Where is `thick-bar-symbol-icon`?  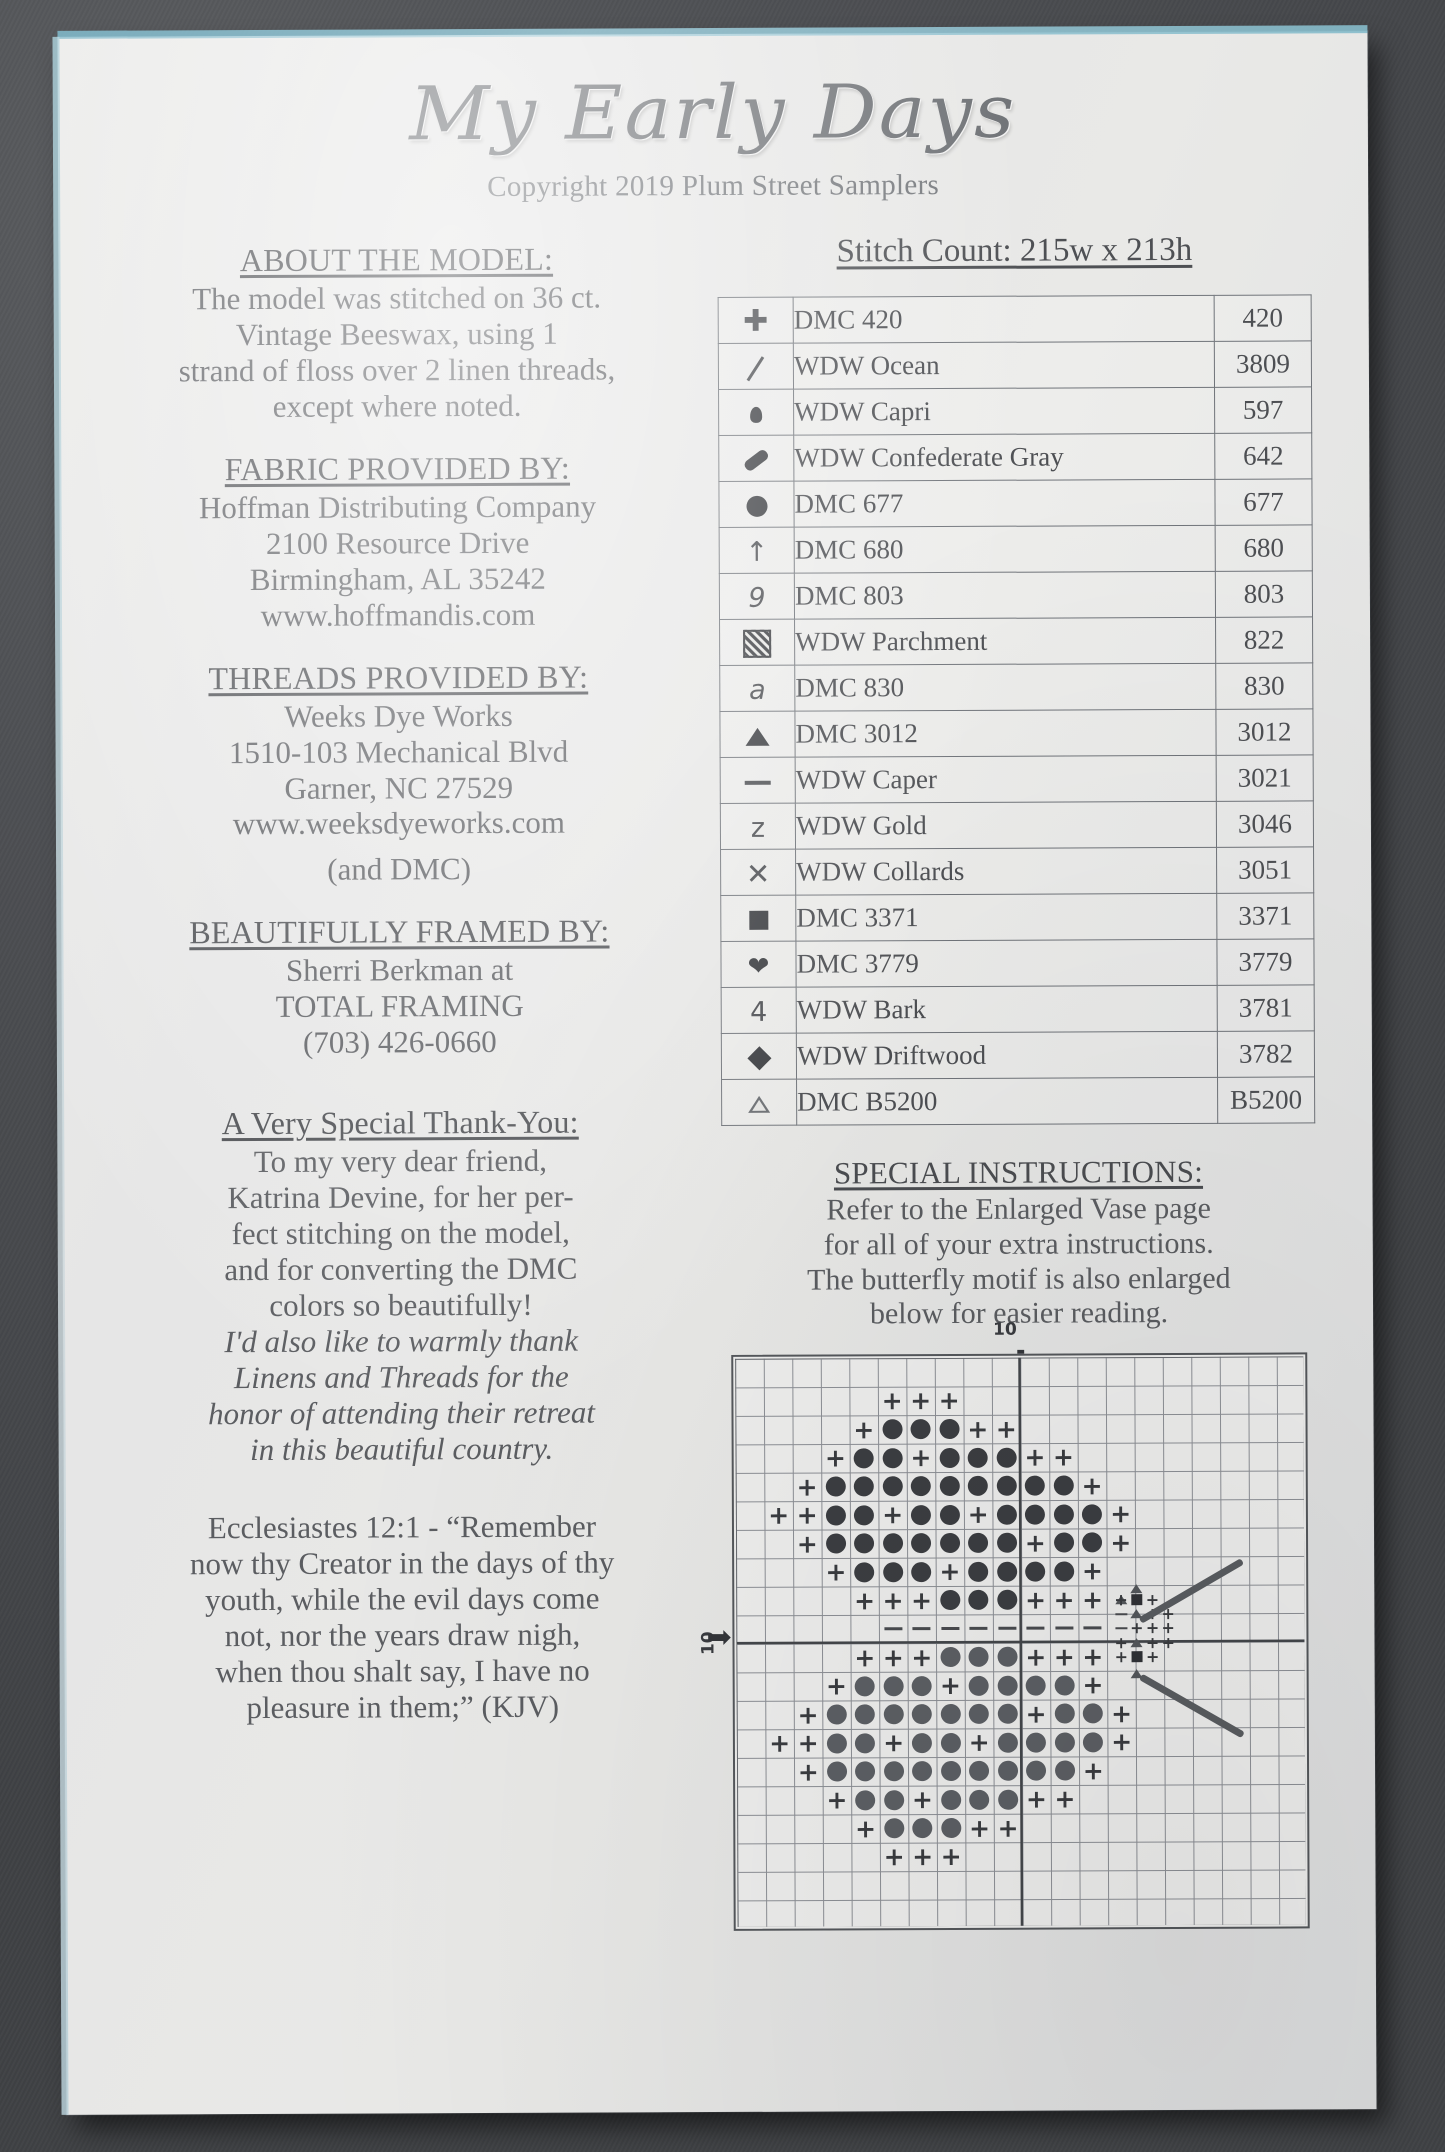
thick-bar-symbol-icon is located at coordinates (756, 458).